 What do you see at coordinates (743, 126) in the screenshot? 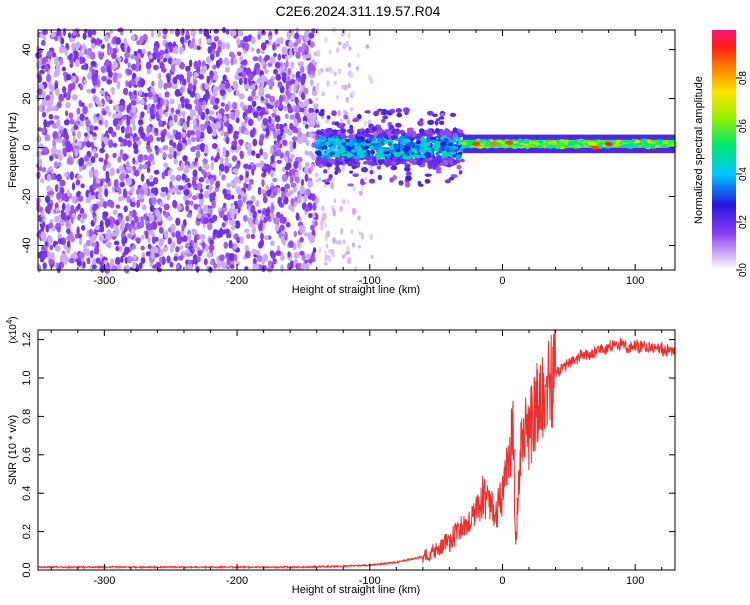
I see `colorbar-tick-label: 0.6` at bounding box center [743, 126].